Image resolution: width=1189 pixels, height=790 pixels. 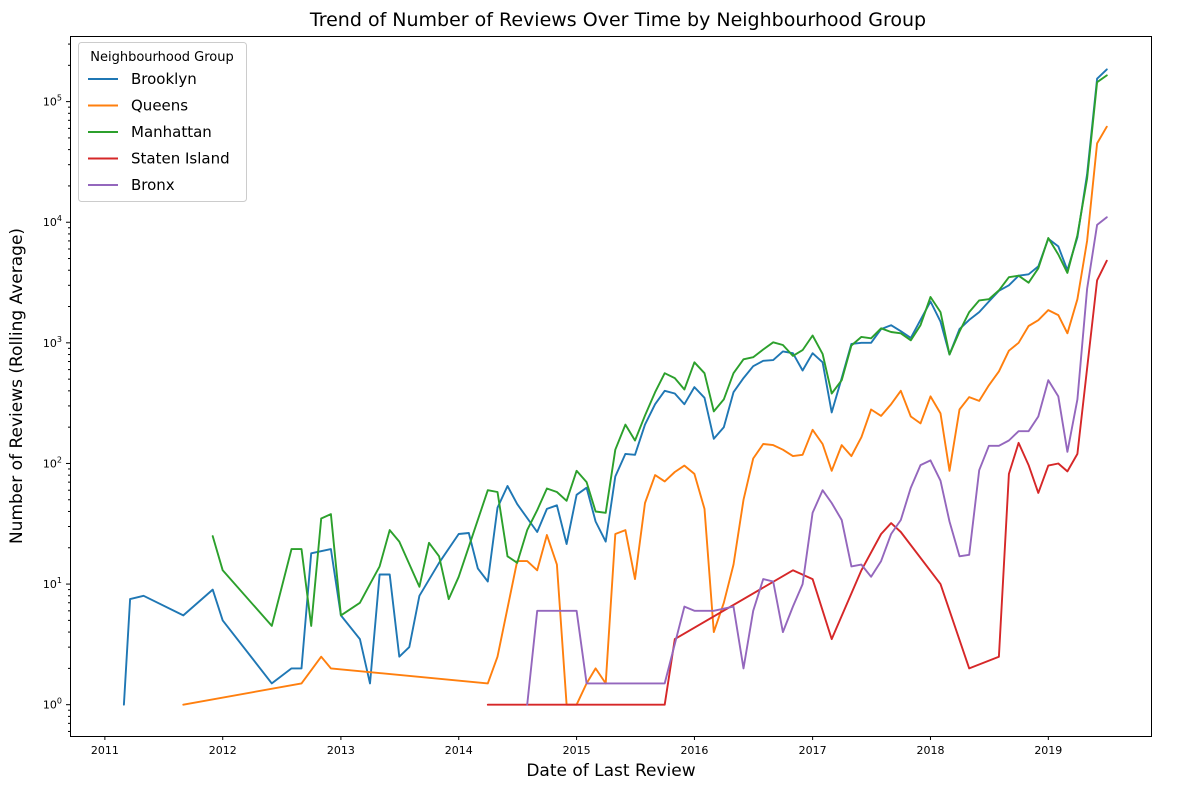 I want to click on y-tick-label: 10², so click(x=52, y=462).